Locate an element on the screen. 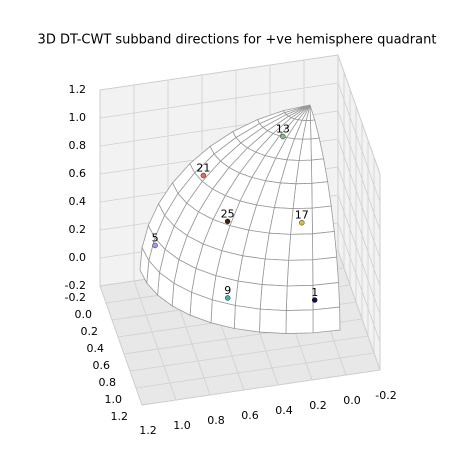  y-tick-label: 1.2 is located at coordinates (148, 430).